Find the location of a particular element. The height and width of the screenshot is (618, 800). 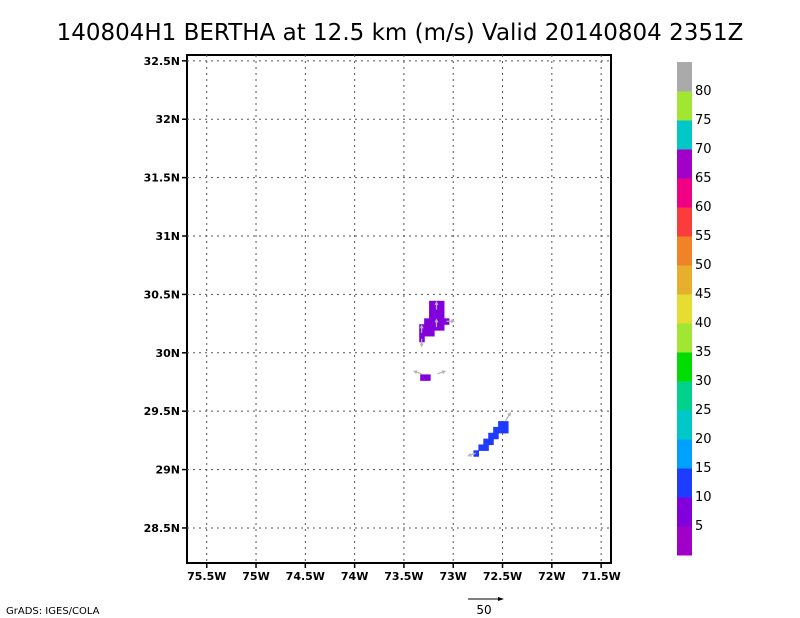

x-tick-label: 74W is located at coordinates (354, 576).